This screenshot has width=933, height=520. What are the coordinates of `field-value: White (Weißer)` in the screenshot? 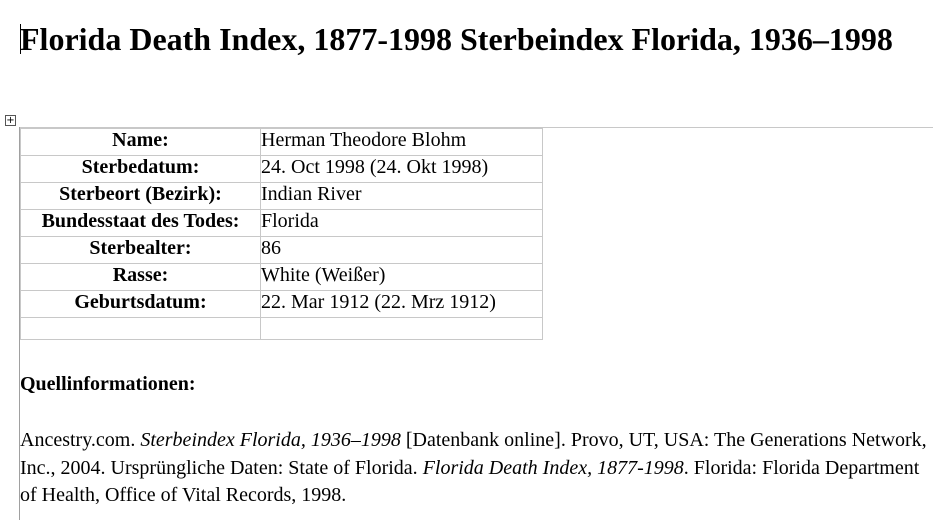 It's located at (401, 277).